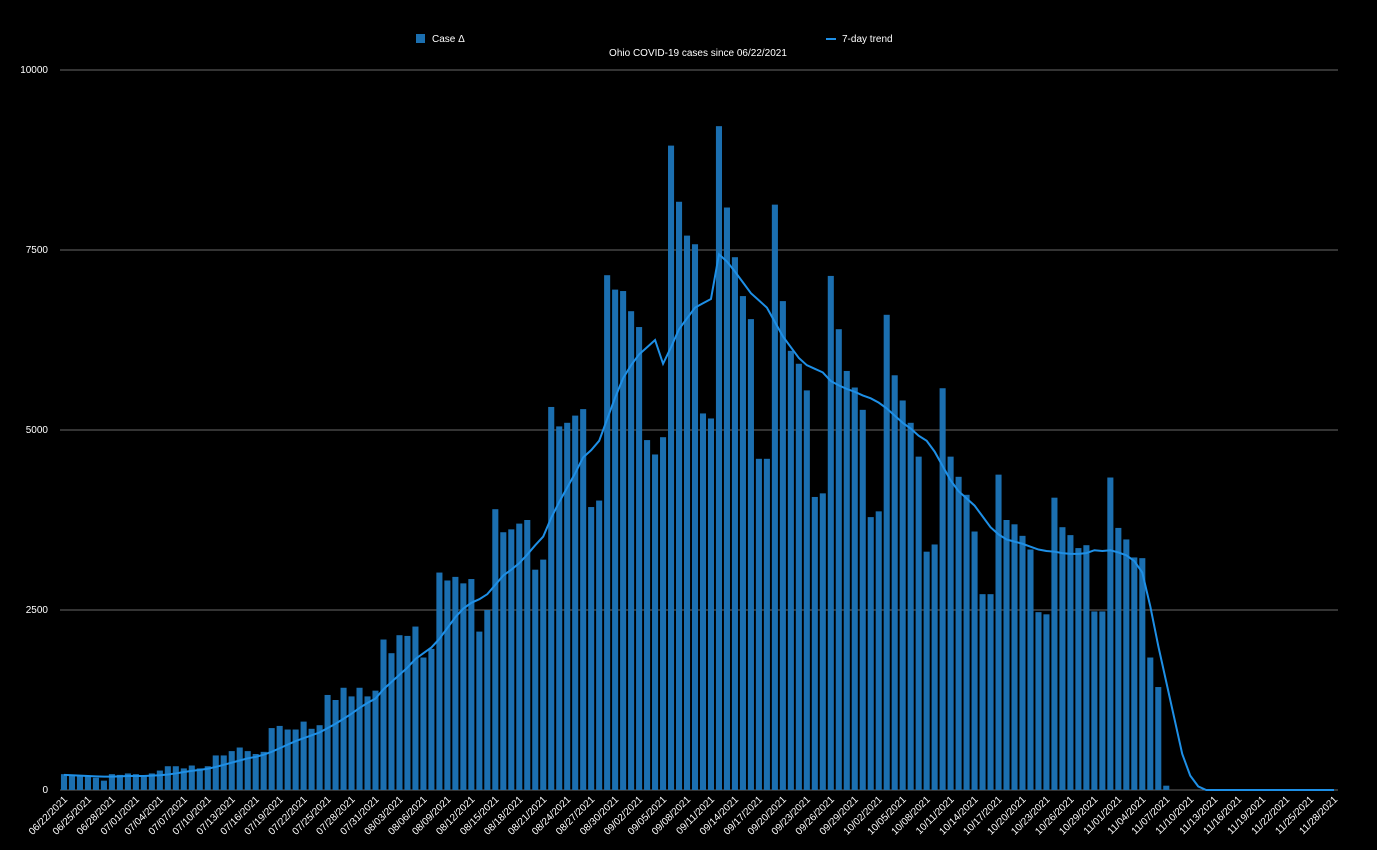 The height and width of the screenshot is (850, 1377). Describe the element at coordinates (37, 250) in the screenshot. I see `y-tick-label: 7500` at that location.